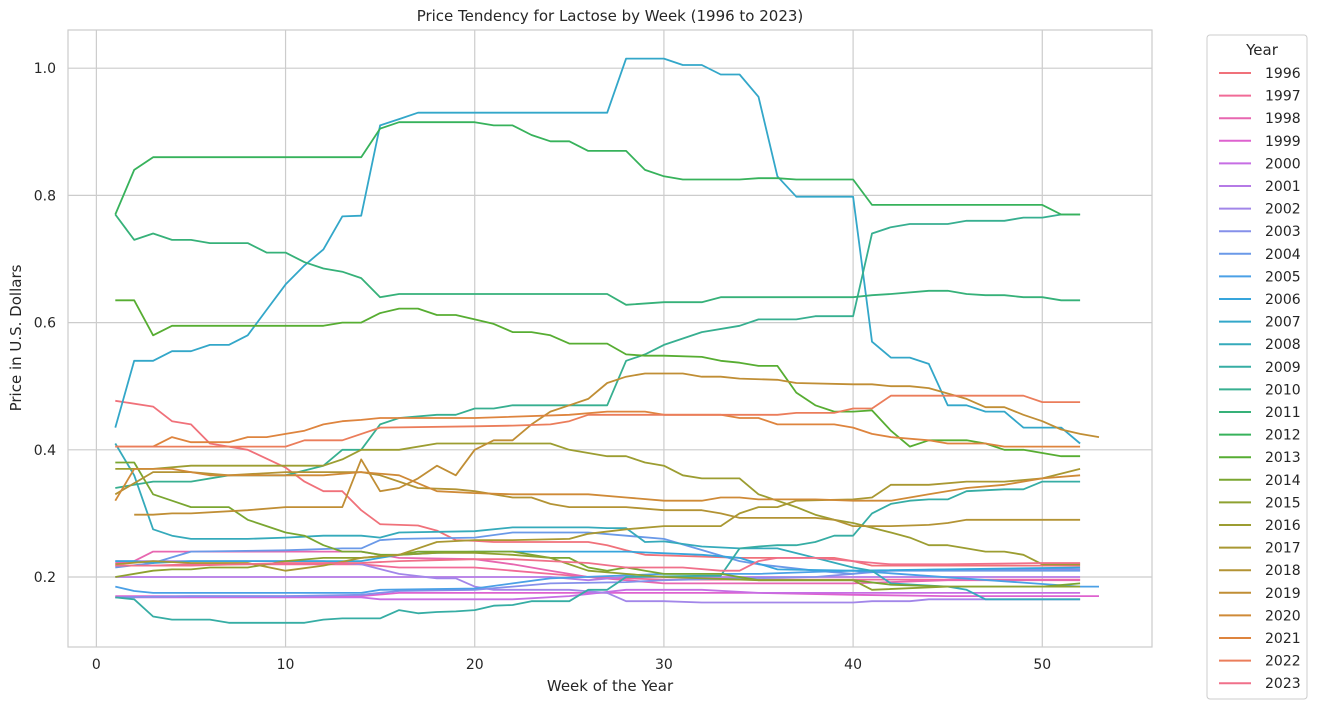  What do you see at coordinates (1283, 74) in the screenshot?
I see `legend-label-1996: 1996` at bounding box center [1283, 74].